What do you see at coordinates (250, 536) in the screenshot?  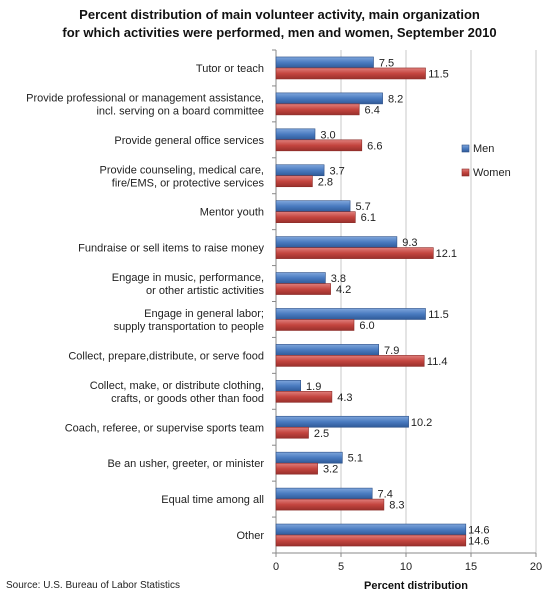 I see `category-label: Other` at bounding box center [250, 536].